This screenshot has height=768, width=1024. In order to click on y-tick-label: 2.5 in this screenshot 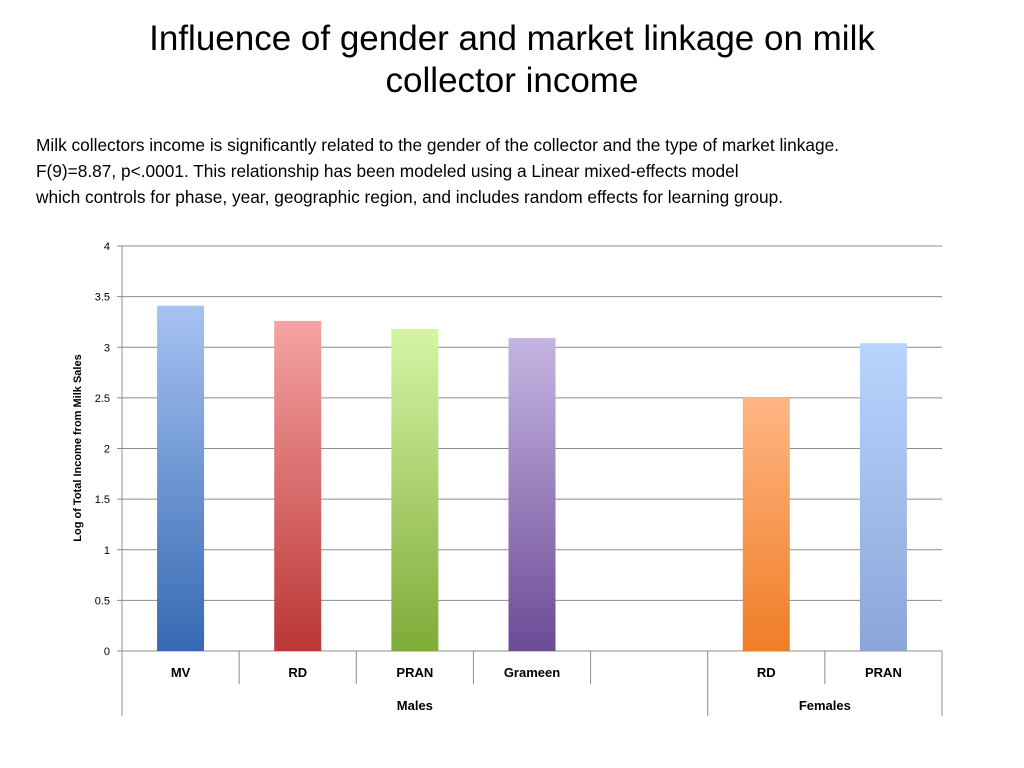, I will do `click(102, 399)`.